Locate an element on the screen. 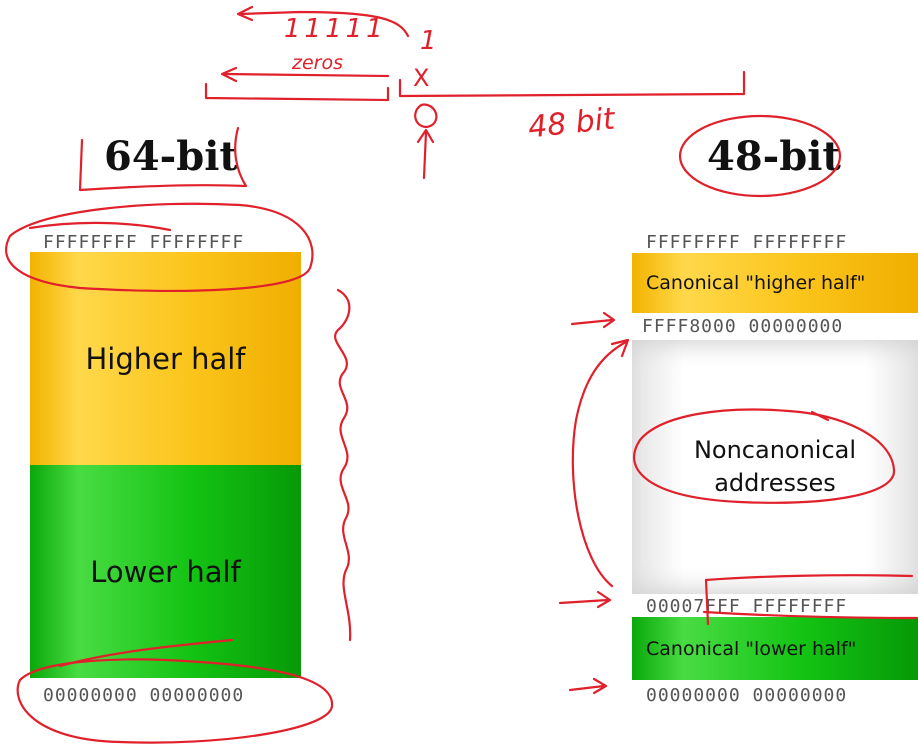 Image resolution: width=918 pixels, height=755 pixels. canonical-higher-half-label: Canonical "higher half" is located at coordinates (756, 283).